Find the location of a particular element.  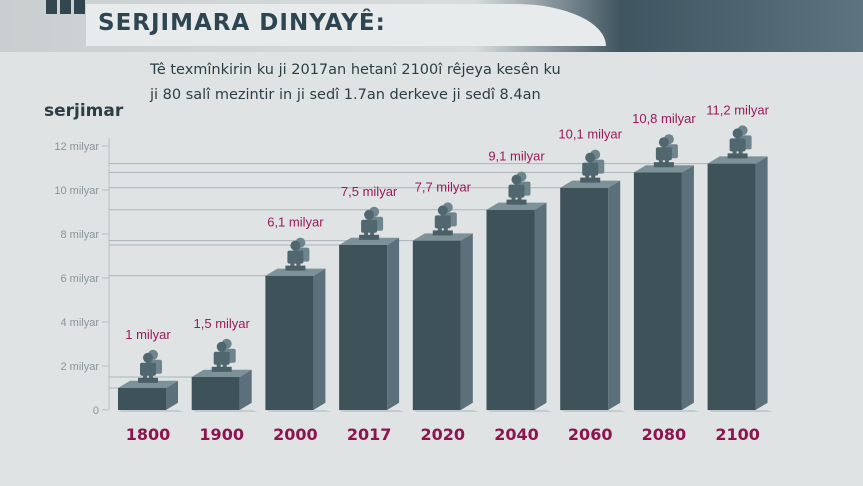

page-title: SERJIMARA DINYAYÊ: is located at coordinates (242, 23).